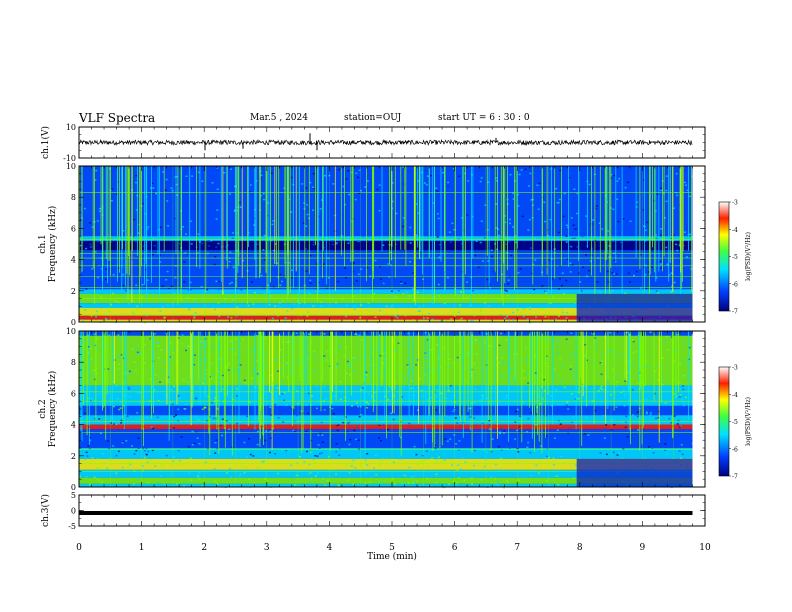 This screenshot has height=612, width=792. What do you see at coordinates (48, 244) in the screenshot?
I see `y-axis-label: ch.1Frequency (kHz)` at bounding box center [48, 244].